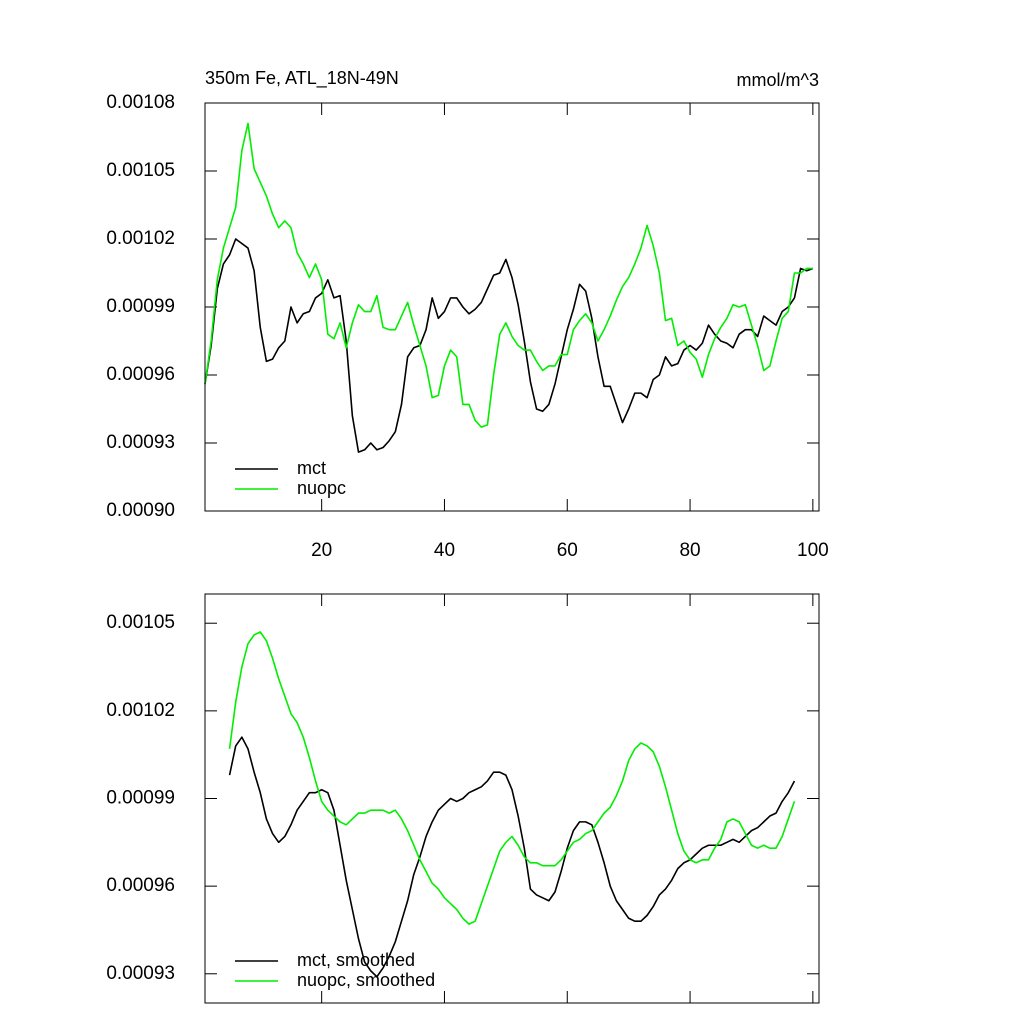 The image size is (1024, 1029). Describe the element at coordinates (567, 550) in the screenshot. I see `x-tick-label: 60` at that location.